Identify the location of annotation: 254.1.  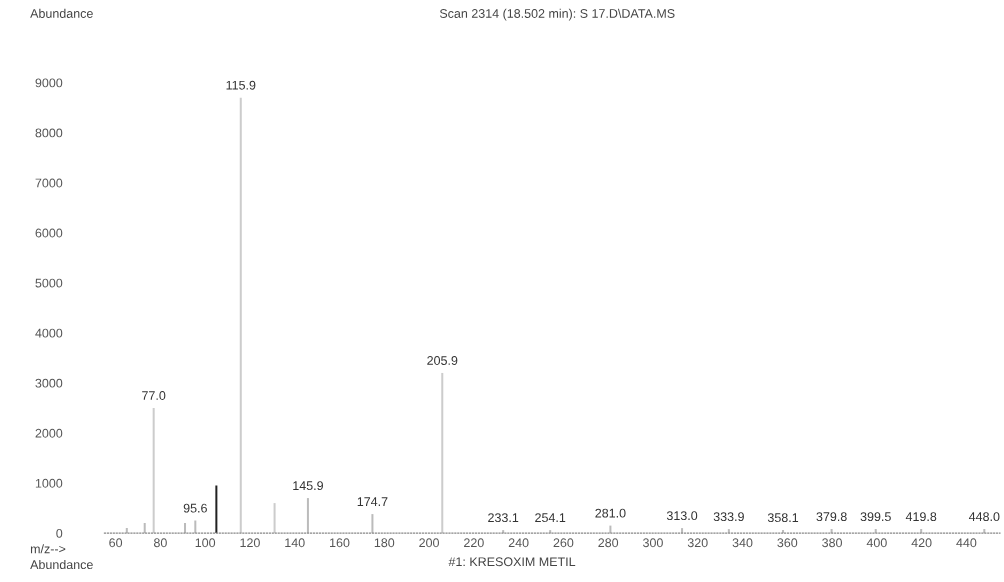
(550, 518).